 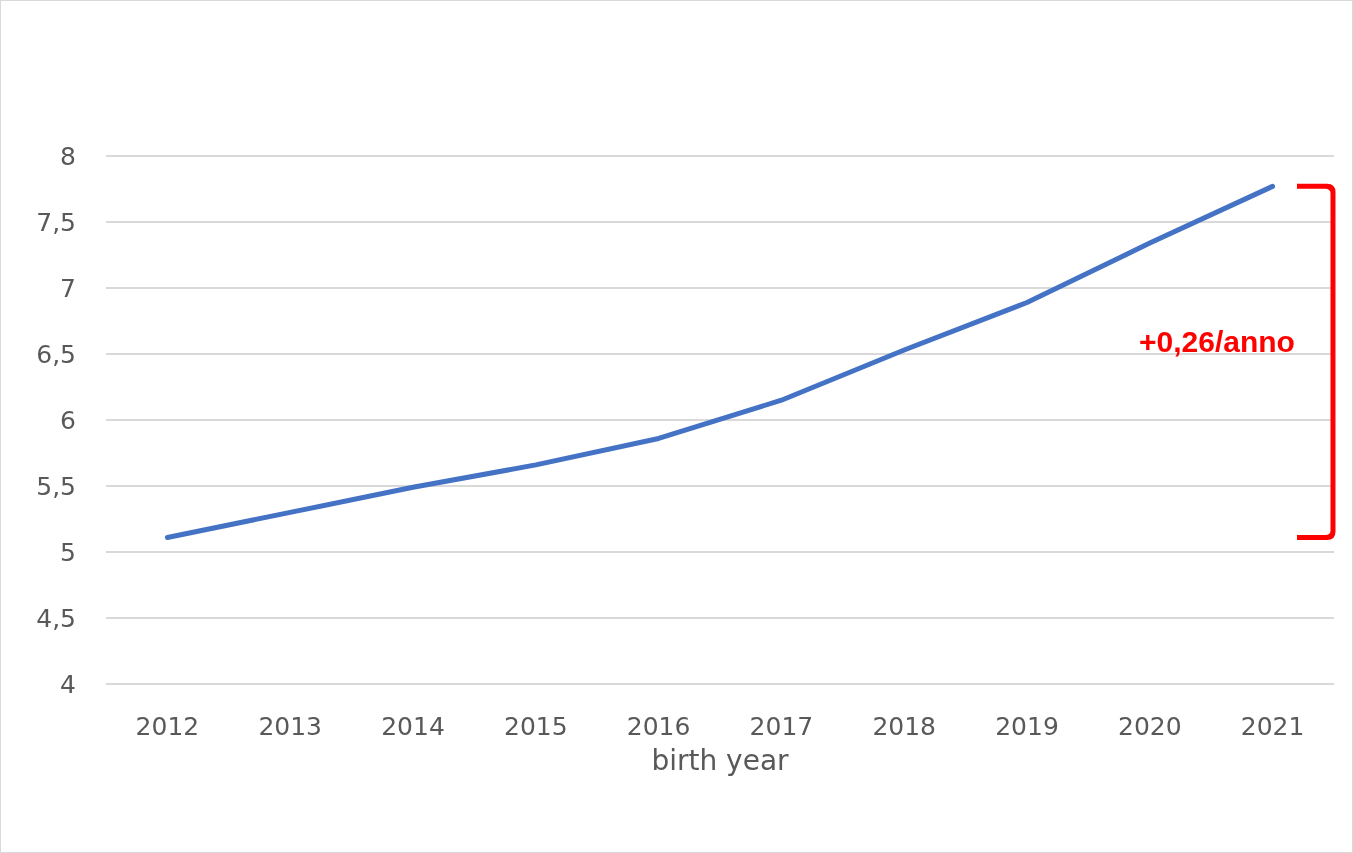 I want to click on x-axis-title: birth year, so click(x=720, y=760).